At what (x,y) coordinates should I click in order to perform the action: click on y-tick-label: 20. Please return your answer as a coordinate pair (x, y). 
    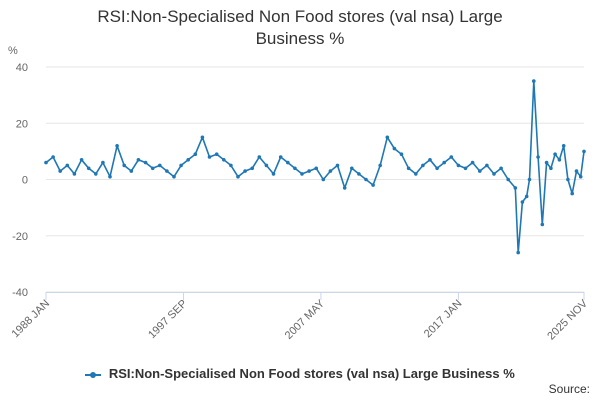
    Looking at the image, I should click on (22, 124).